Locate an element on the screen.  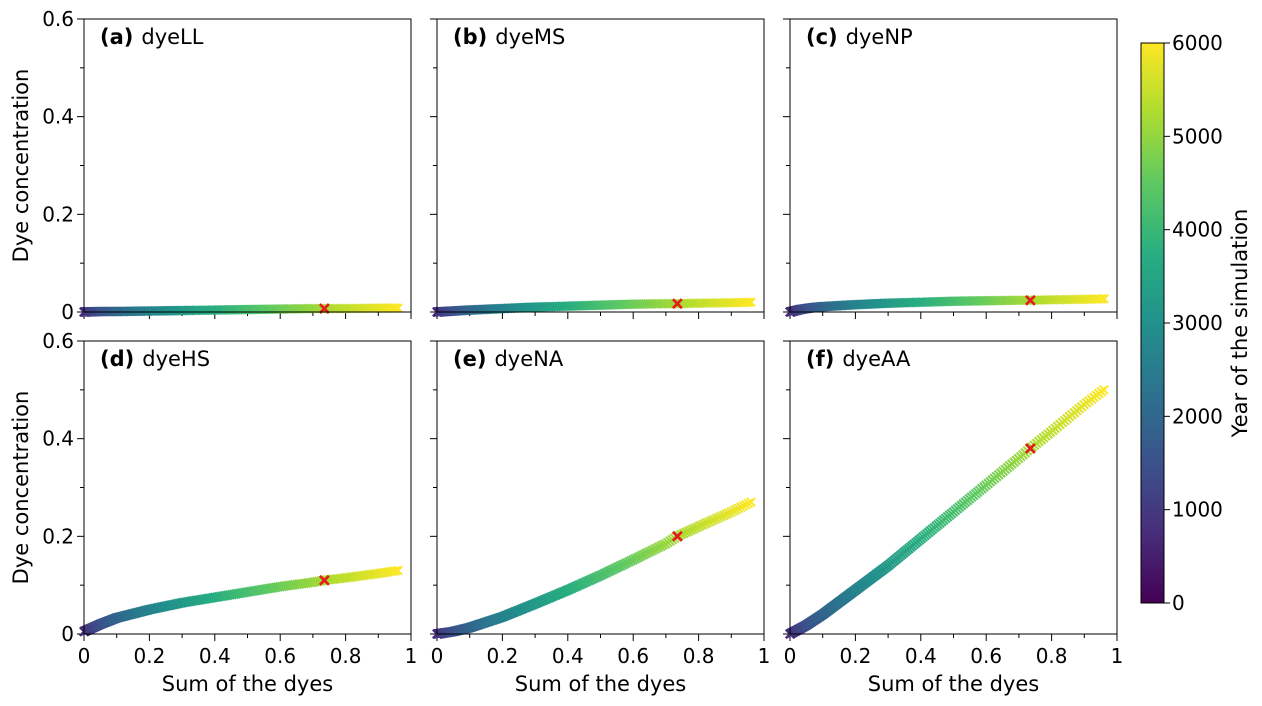
colorbar-tick-label: 4000 is located at coordinates (1197, 230).